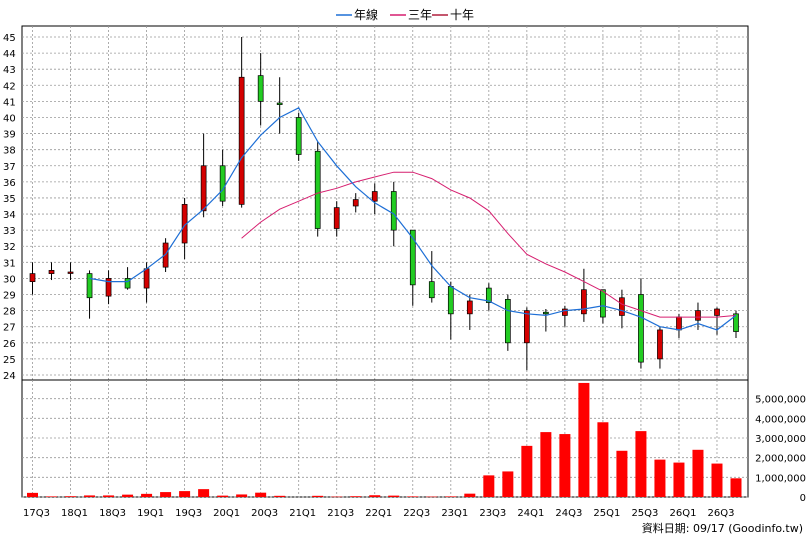 The height and width of the screenshot is (540, 808). What do you see at coordinates (74, 513) in the screenshot?
I see `x-tick-label: 18Q1` at bounding box center [74, 513].